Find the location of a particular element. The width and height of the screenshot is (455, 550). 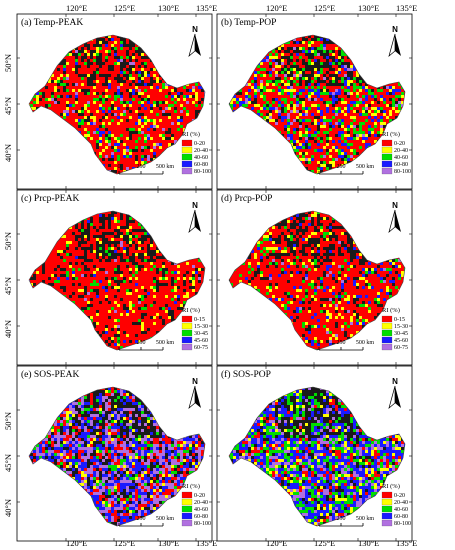

scale-label: 0 is located at coordinates (119, 167).